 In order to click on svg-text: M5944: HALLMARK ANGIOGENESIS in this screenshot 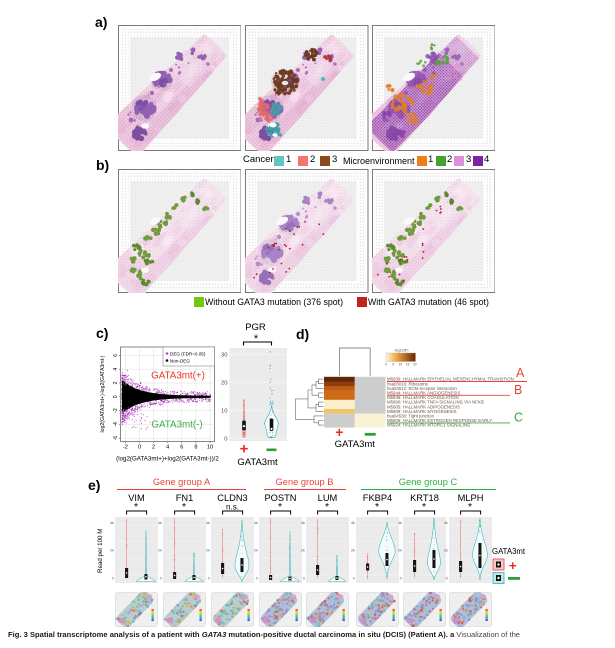, I will do `click(423, 393)`.